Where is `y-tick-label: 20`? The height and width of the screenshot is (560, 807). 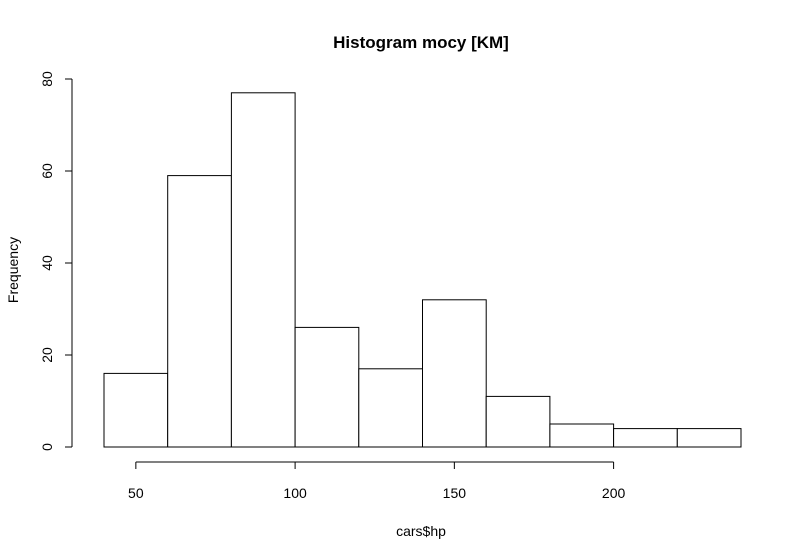 y-tick-label: 20 is located at coordinates (47, 355).